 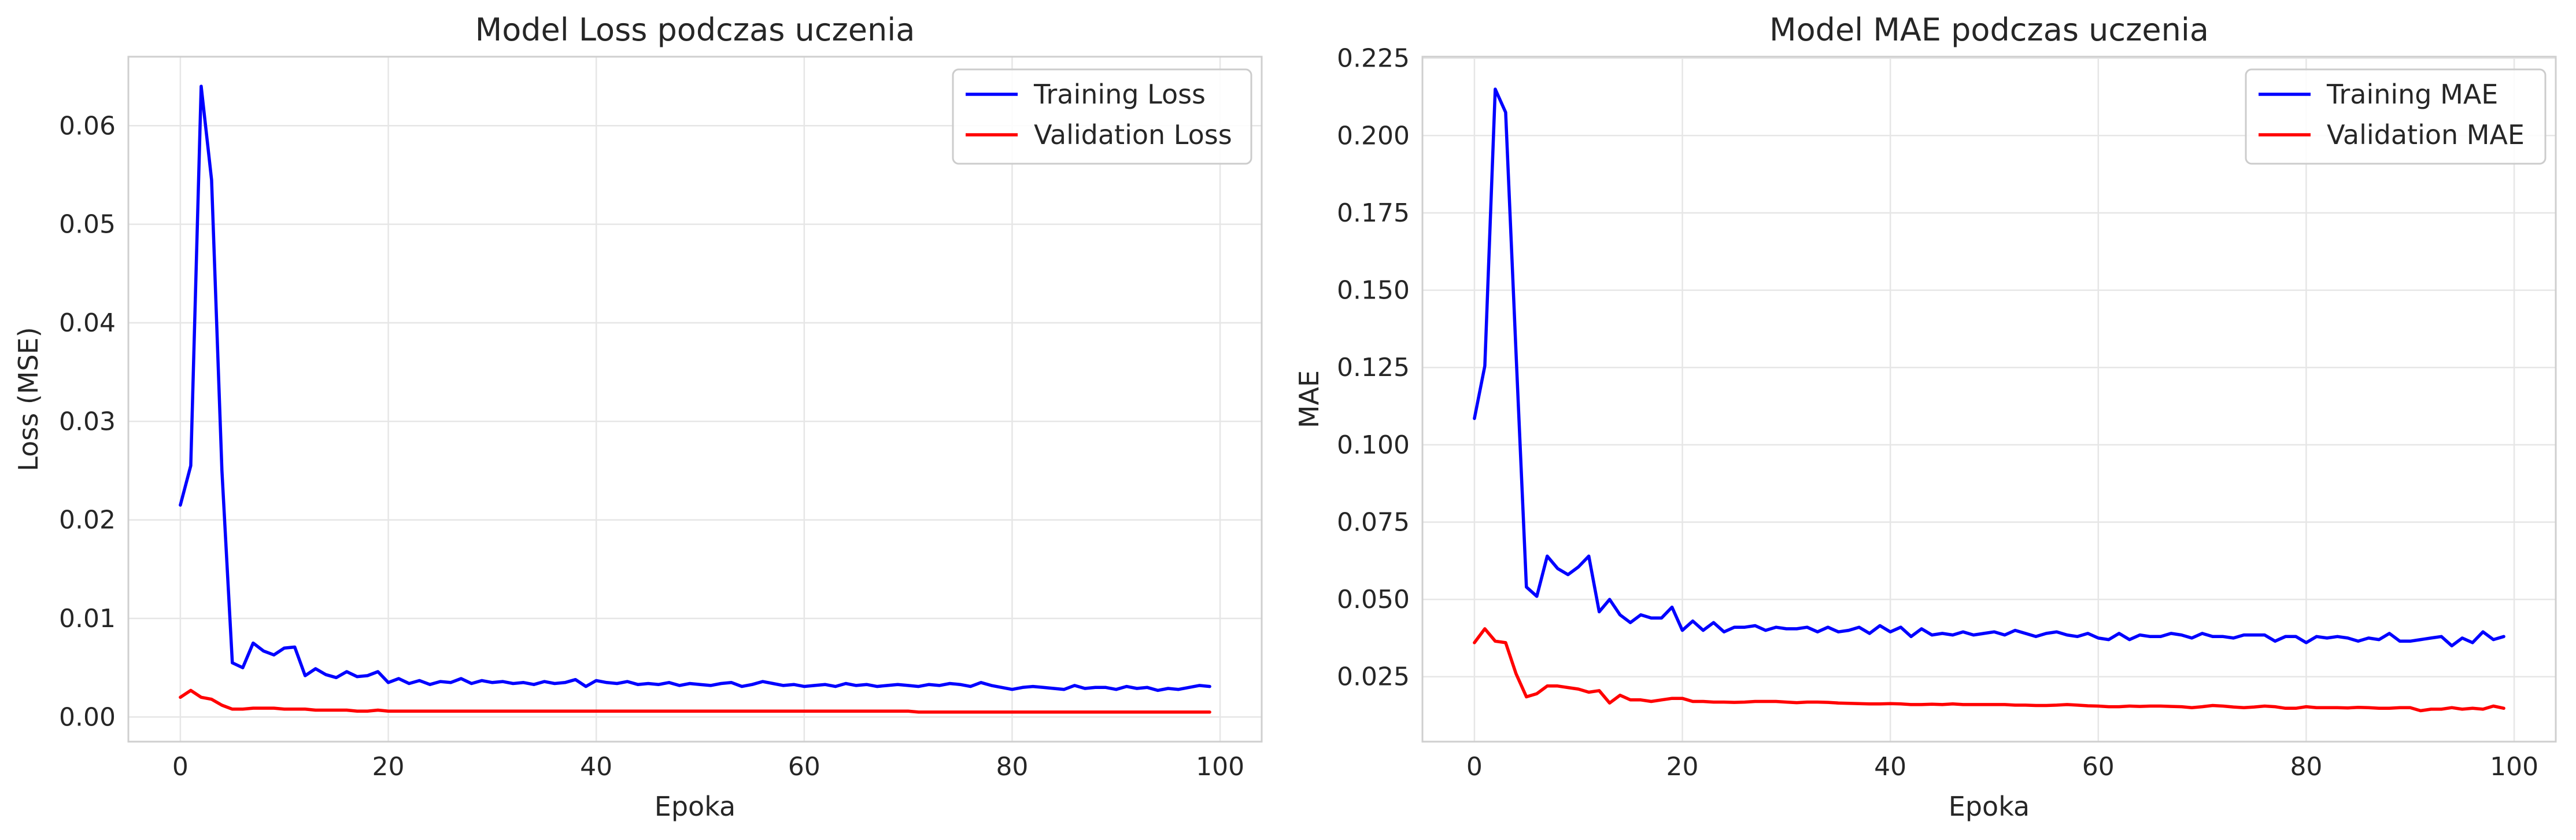 I want to click on mae-x-tick-label: 100, so click(x=2514, y=767).